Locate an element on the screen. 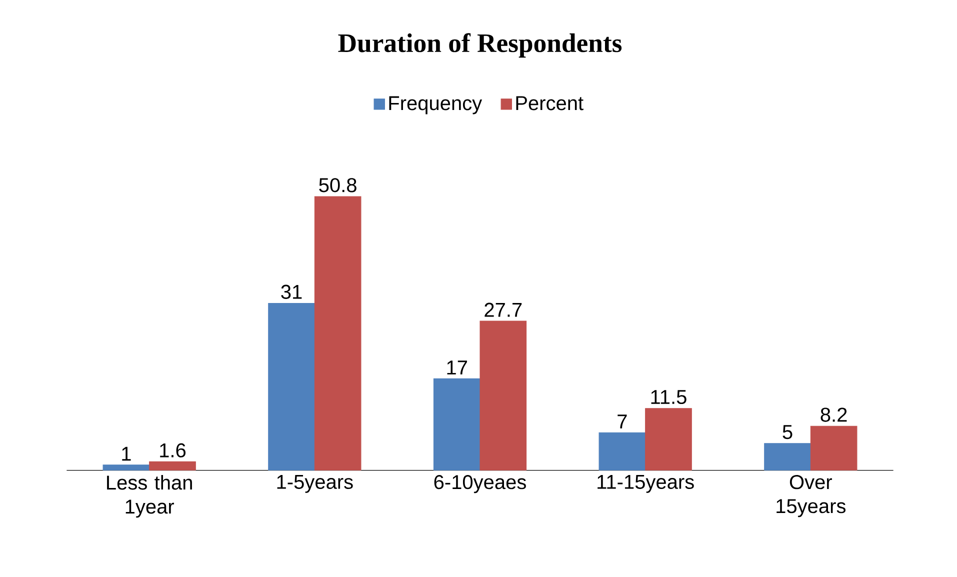  data-label: 1.6 is located at coordinates (173, 450).